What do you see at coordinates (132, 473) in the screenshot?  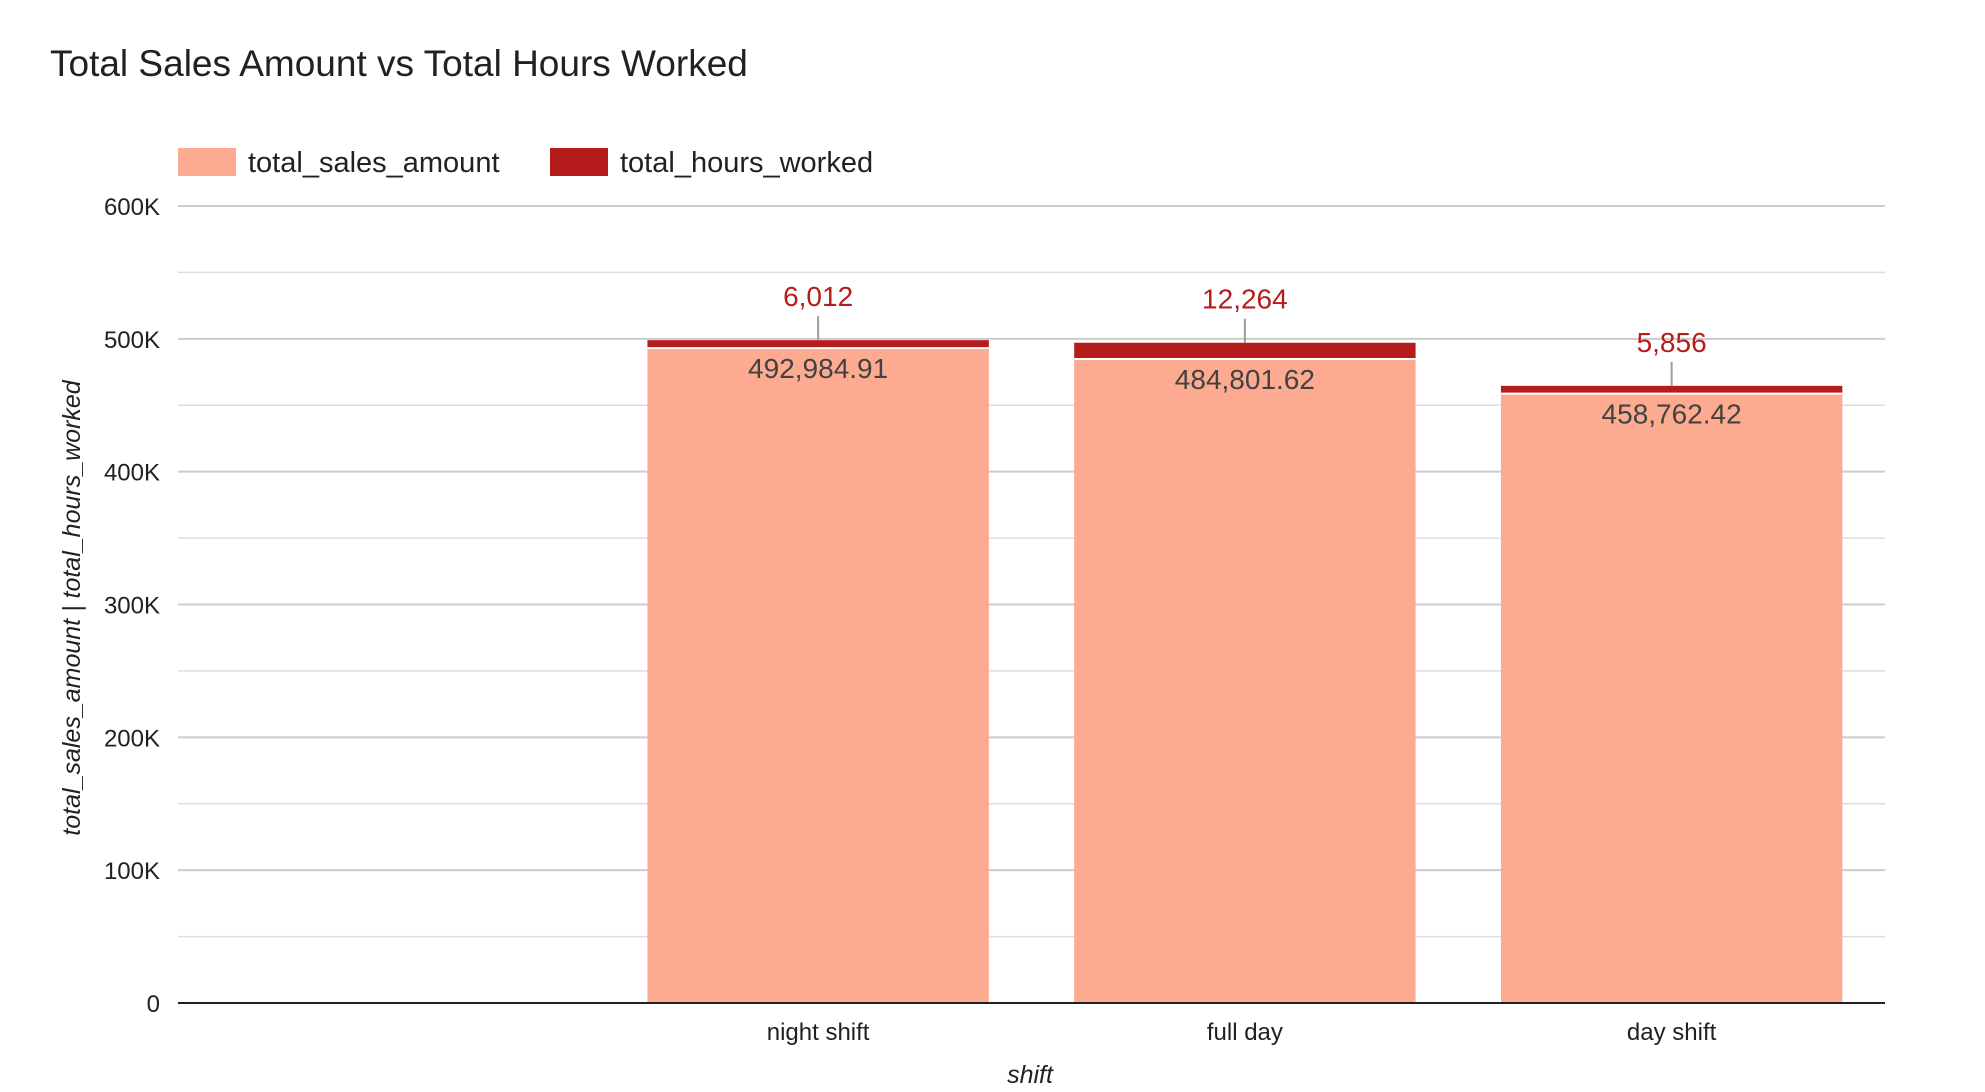 I see `y-tick-label: 400K` at bounding box center [132, 473].